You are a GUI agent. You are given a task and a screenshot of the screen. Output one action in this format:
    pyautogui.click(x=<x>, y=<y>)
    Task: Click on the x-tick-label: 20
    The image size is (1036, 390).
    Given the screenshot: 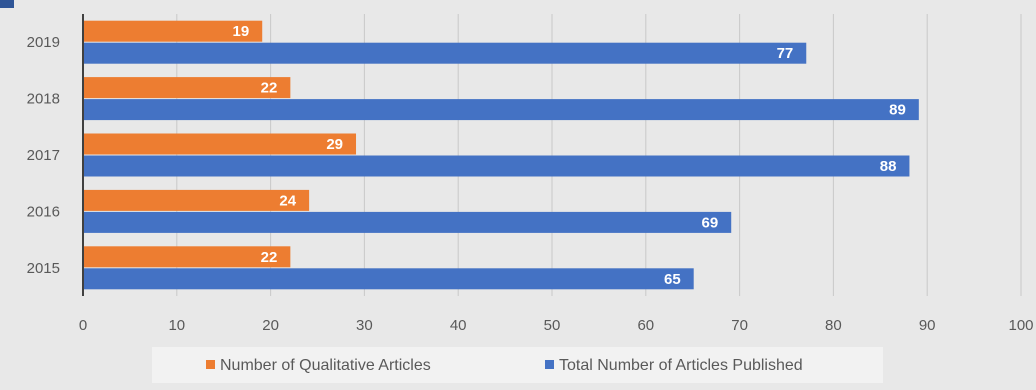 What is the action you would take?
    pyautogui.click(x=270, y=325)
    